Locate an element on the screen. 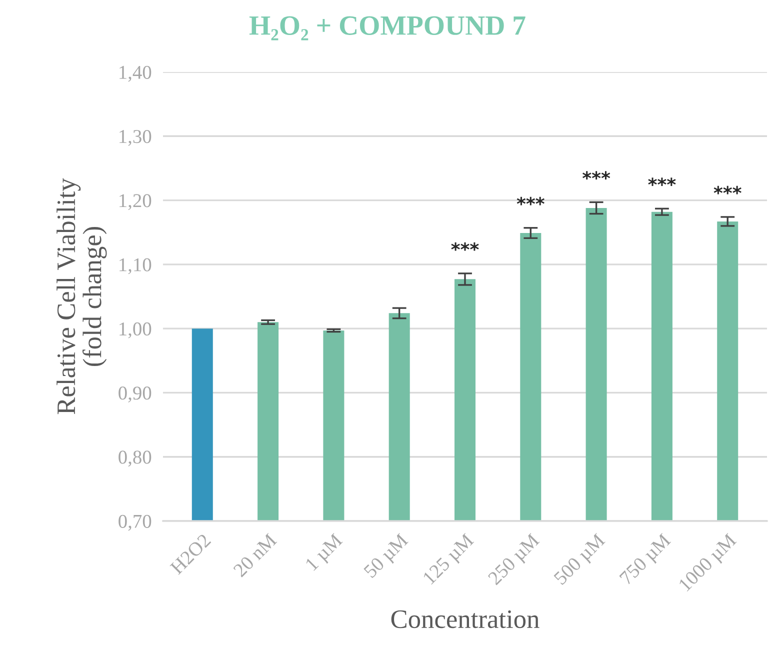 The width and height of the screenshot is (775, 646). y-tick-label: 1,30 is located at coordinates (136, 138).